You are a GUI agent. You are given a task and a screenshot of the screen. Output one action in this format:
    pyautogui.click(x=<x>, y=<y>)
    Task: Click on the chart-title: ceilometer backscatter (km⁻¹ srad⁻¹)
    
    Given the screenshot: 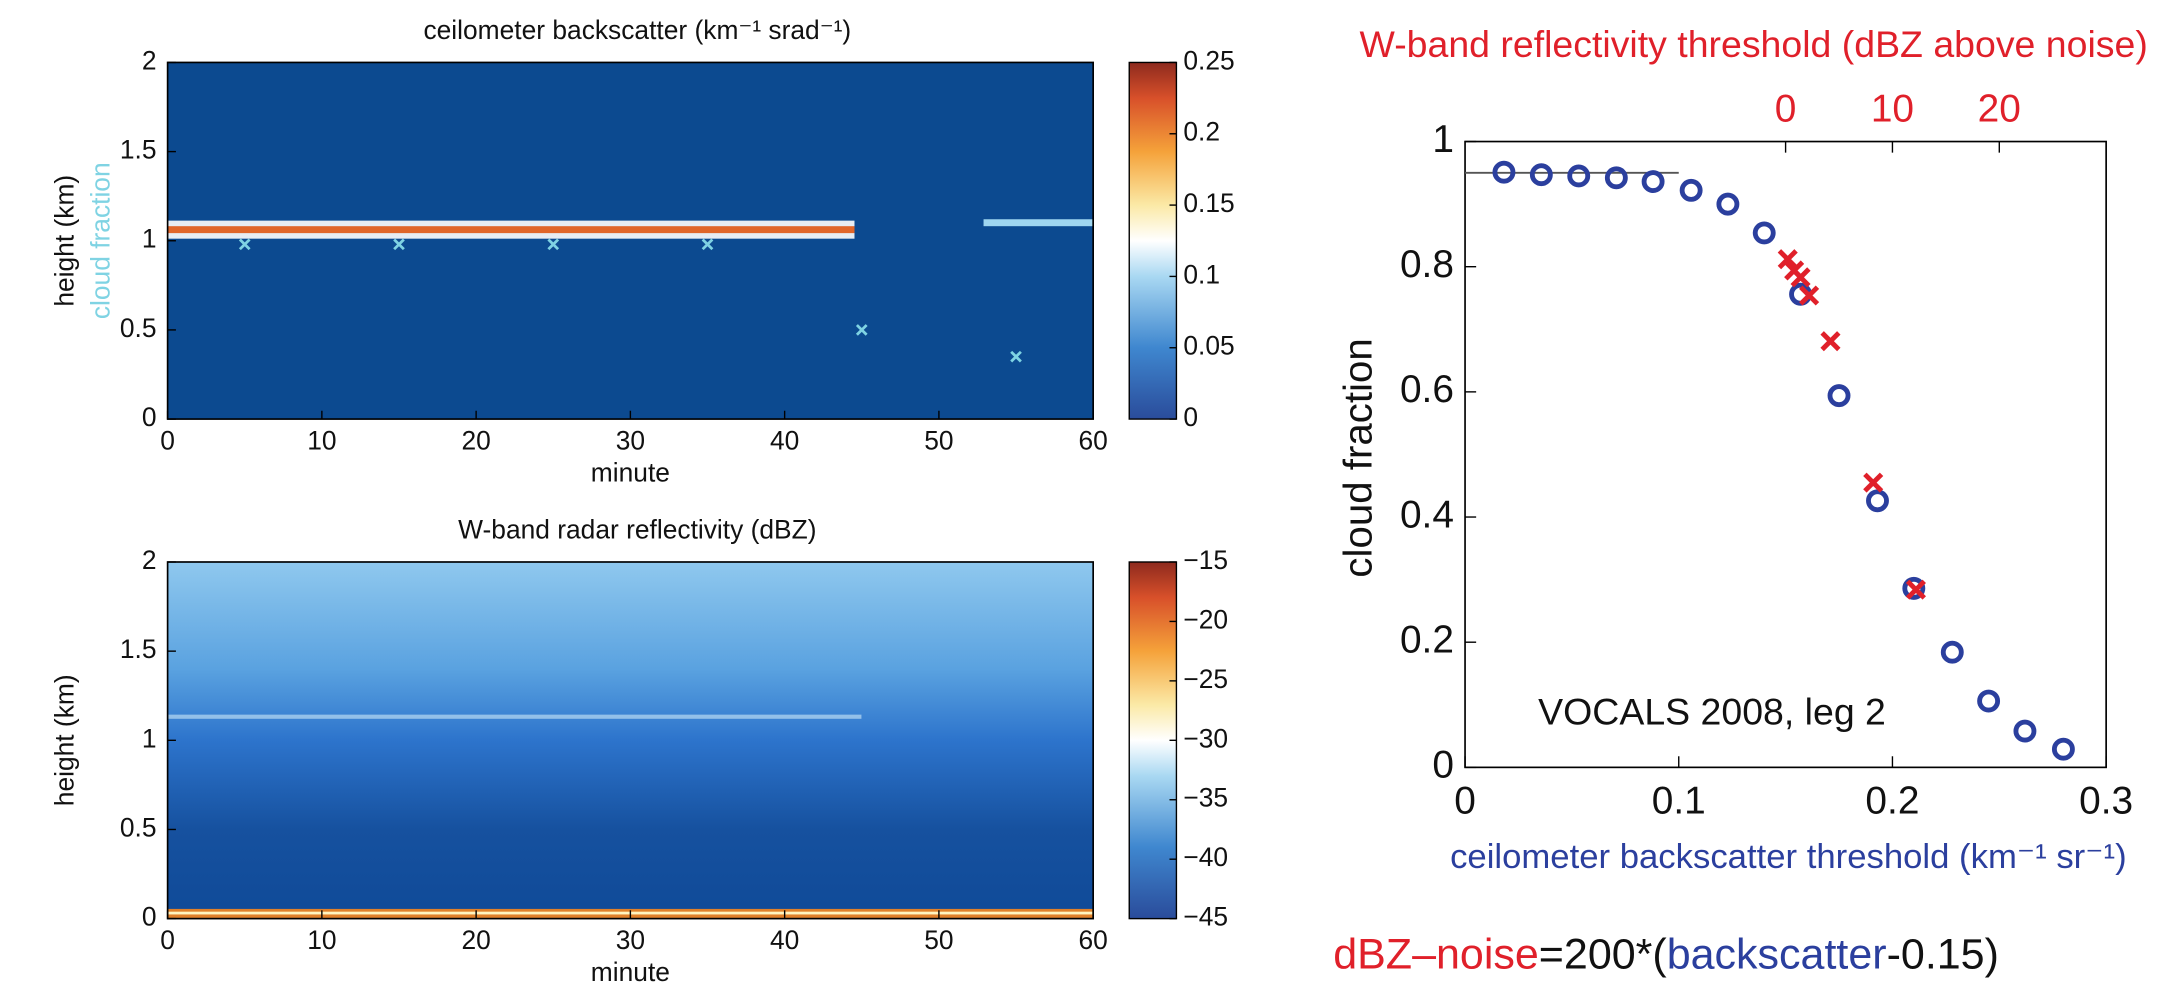 What is the action you would take?
    pyautogui.click(x=637, y=30)
    